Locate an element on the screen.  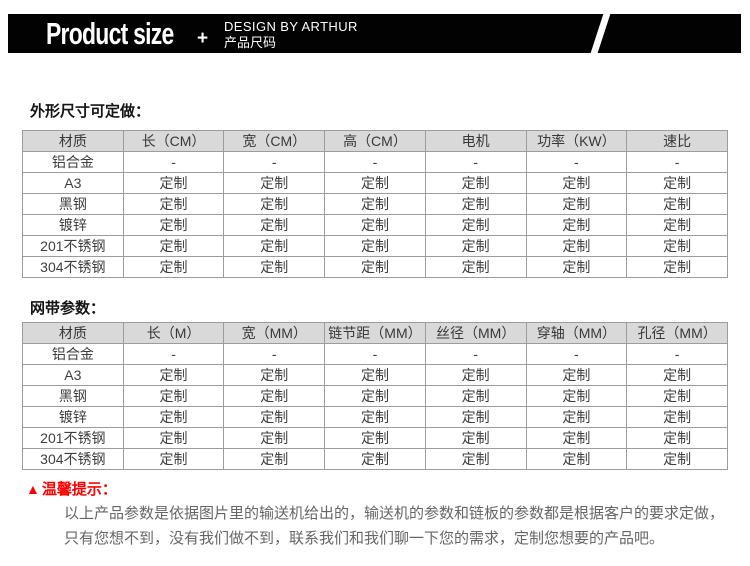
column-header: 穿轴（MM） is located at coordinates (576, 333).